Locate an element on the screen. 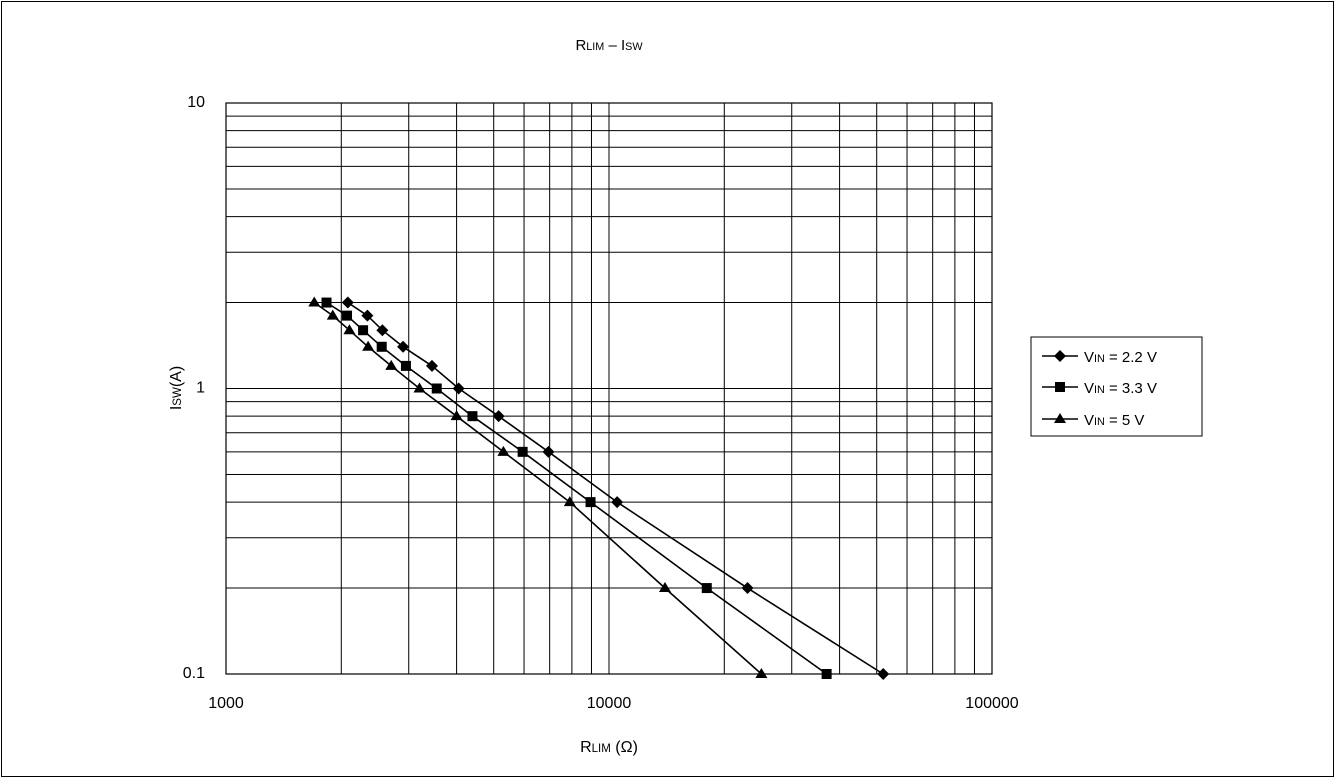 This screenshot has height=778, width=1336. legend: VIN = 2.2 V VIN = 3.3 V VIN = 5 V is located at coordinates (1116, 386).